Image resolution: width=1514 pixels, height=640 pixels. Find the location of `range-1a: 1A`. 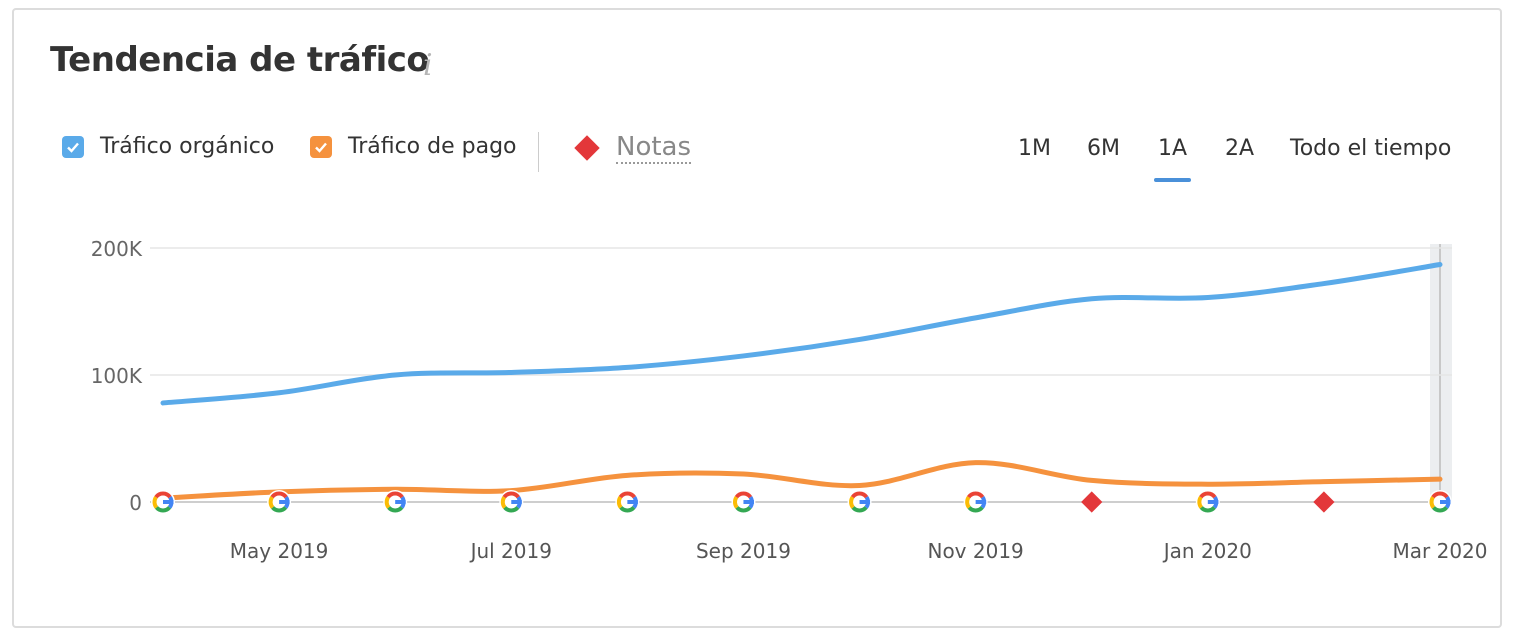

range-1a: 1A is located at coordinates (1172, 159).